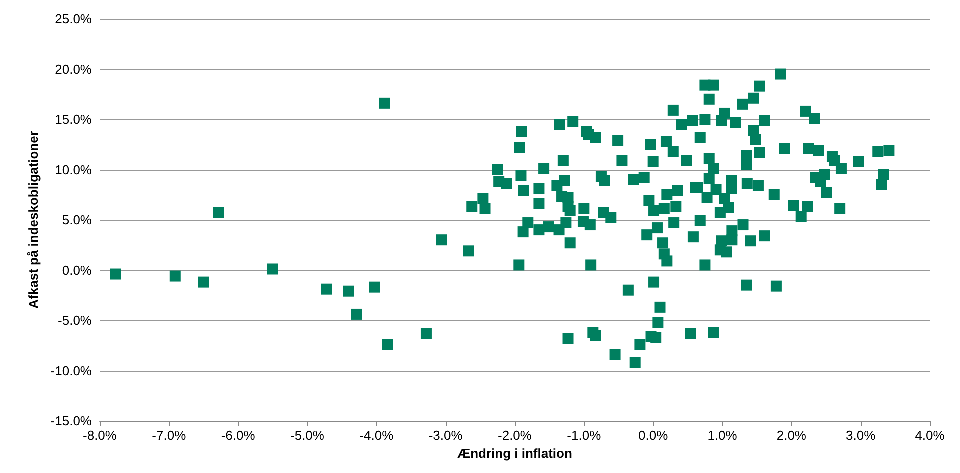  What do you see at coordinates (169, 435) in the screenshot?
I see `x-tick-label: -7.0%` at bounding box center [169, 435].